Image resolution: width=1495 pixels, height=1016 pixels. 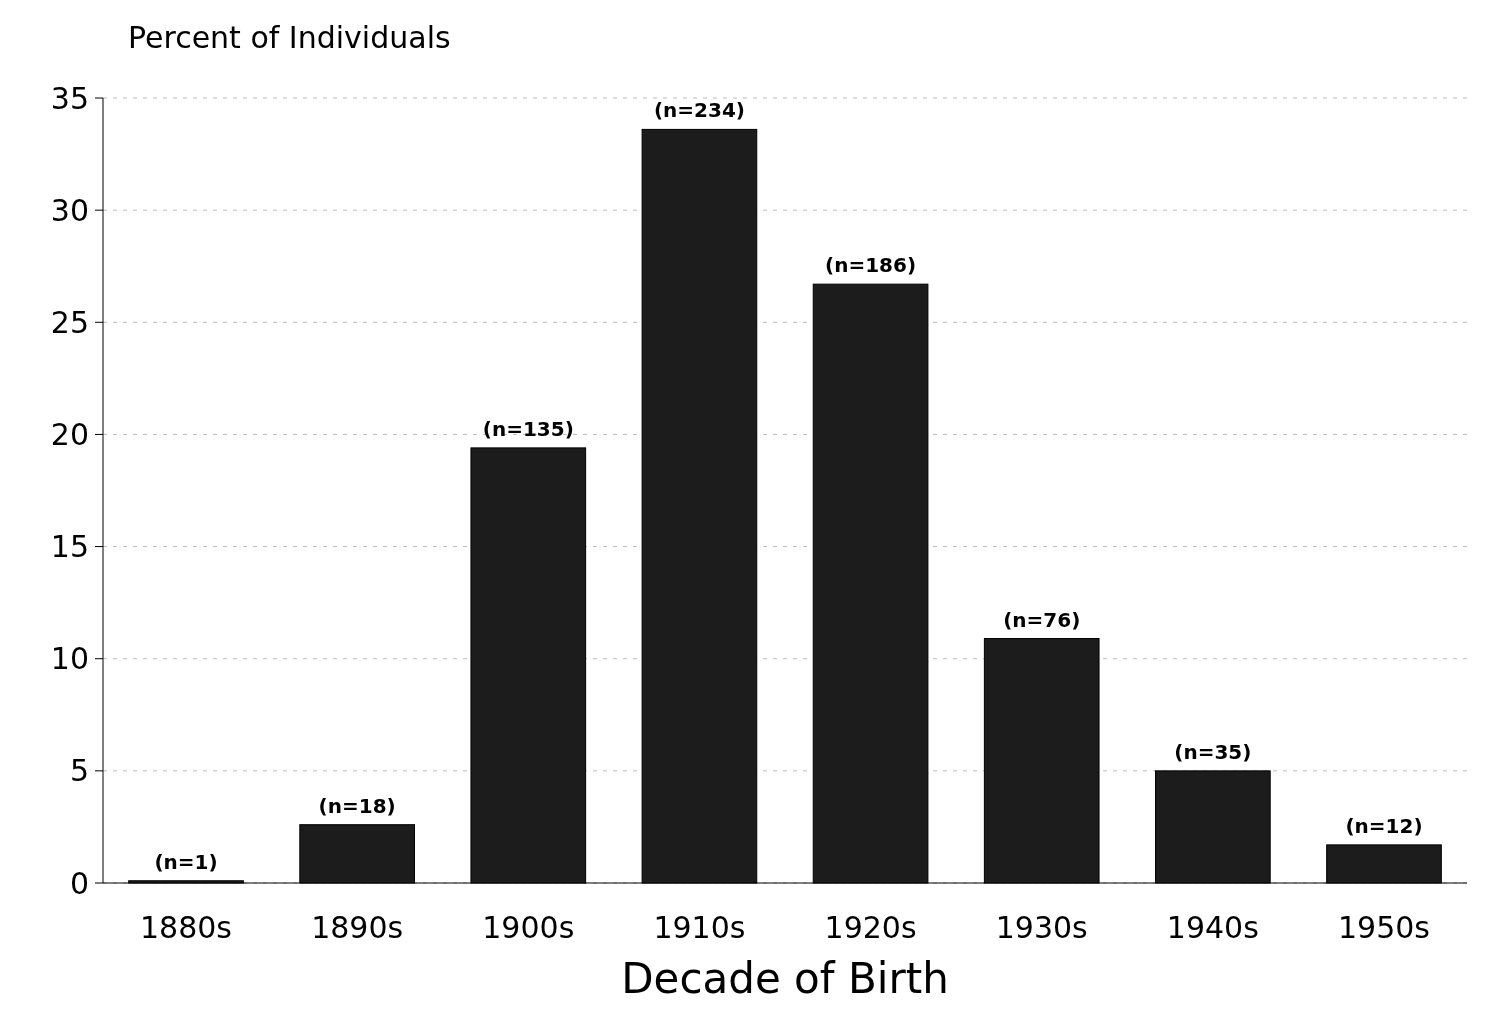 I want to click on x-tick-label: 1940s, so click(x=1212, y=927).